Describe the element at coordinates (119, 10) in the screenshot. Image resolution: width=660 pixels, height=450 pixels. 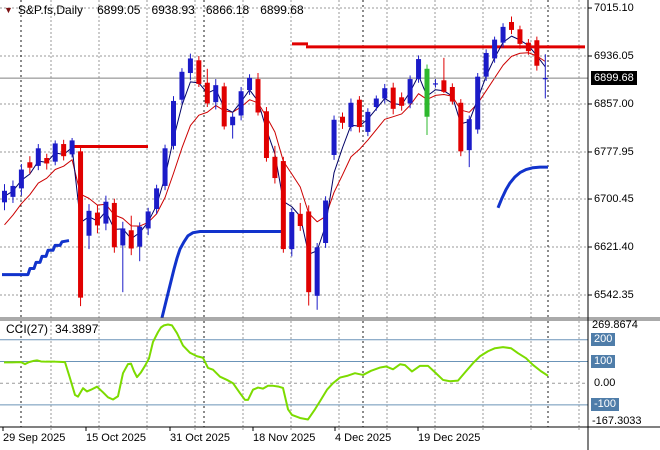
I see `open-value: 6899.05` at that location.